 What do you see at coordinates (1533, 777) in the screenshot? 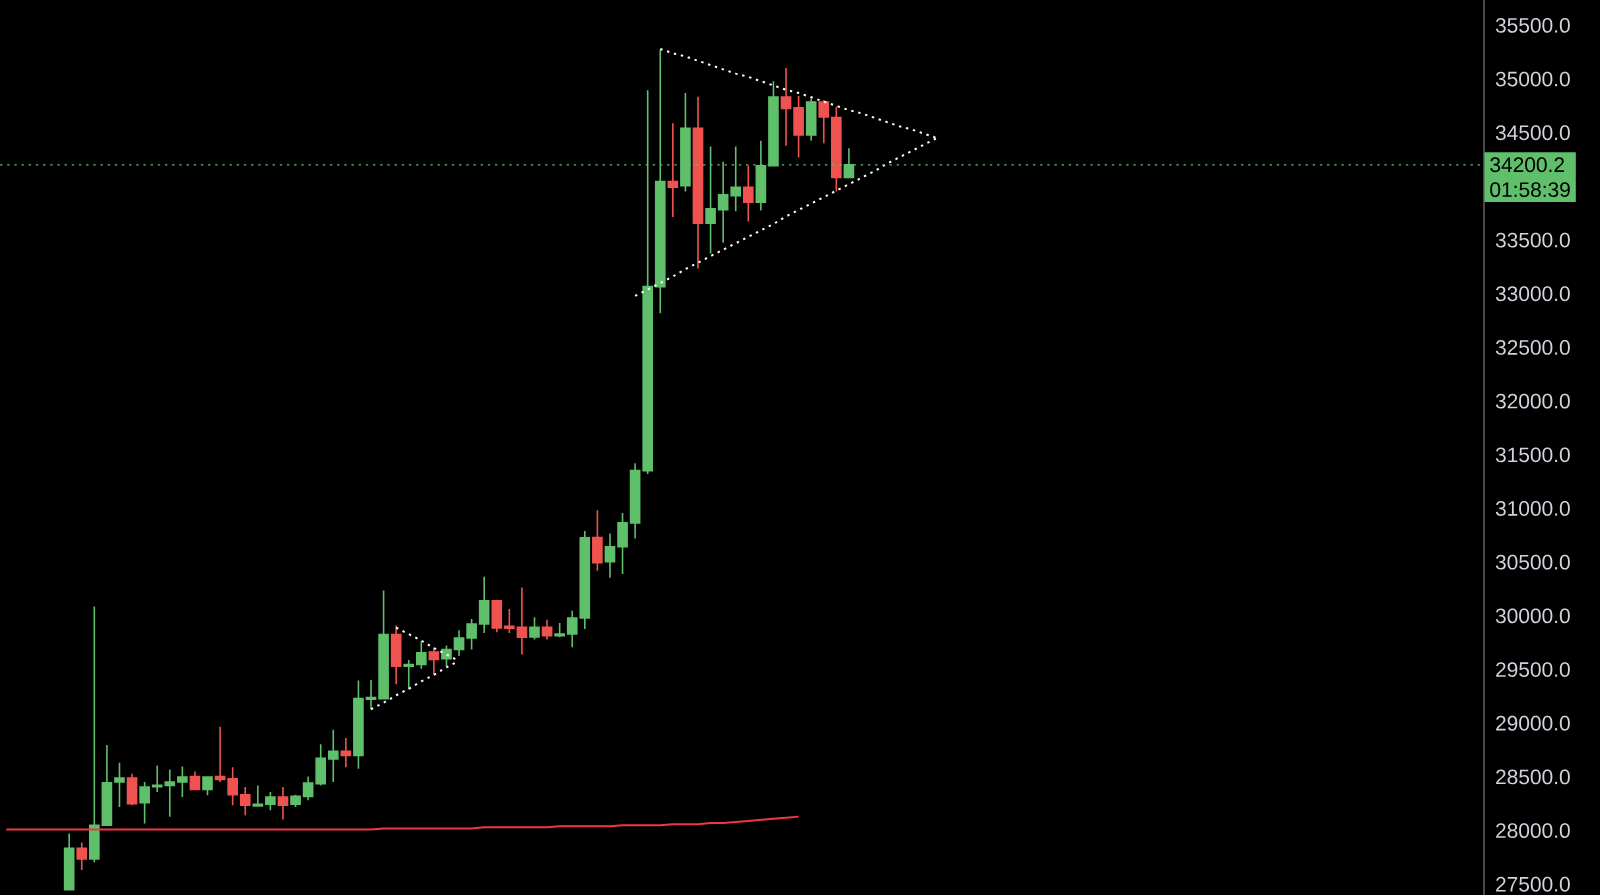
I see `y-tick-label: 28500.0` at bounding box center [1533, 777].